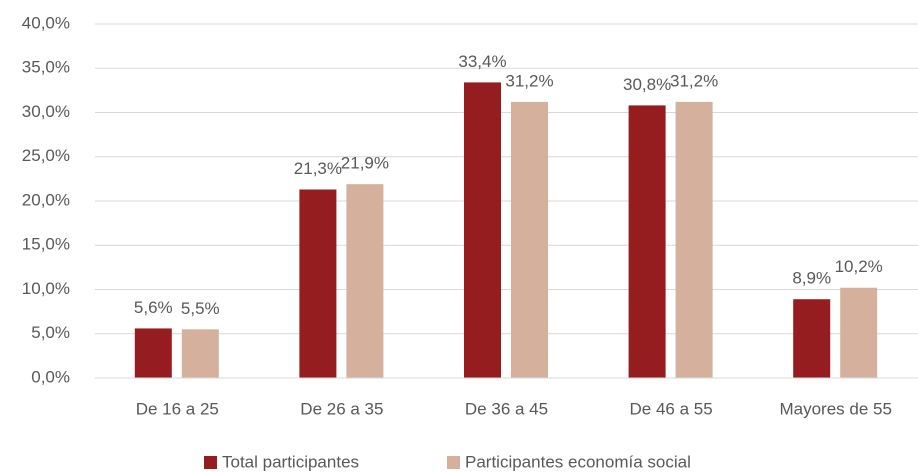 This screenshot has width=918, height=473. What do you see at coordinates (46, 288) in the screenshot?
I see `y-tick-label: 10,0%` at bounding box center [46, 288].